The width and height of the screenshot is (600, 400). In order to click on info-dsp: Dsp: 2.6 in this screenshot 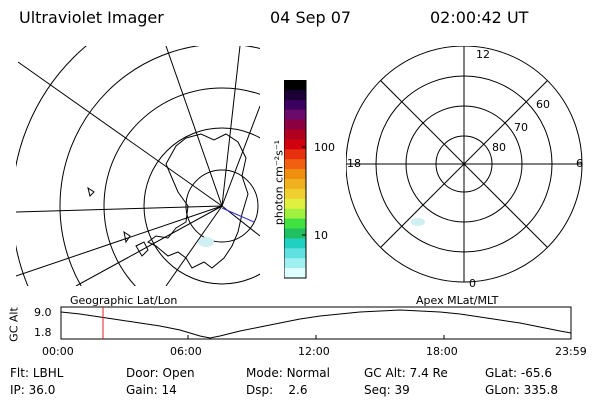, I will do `click(277, 390)`.